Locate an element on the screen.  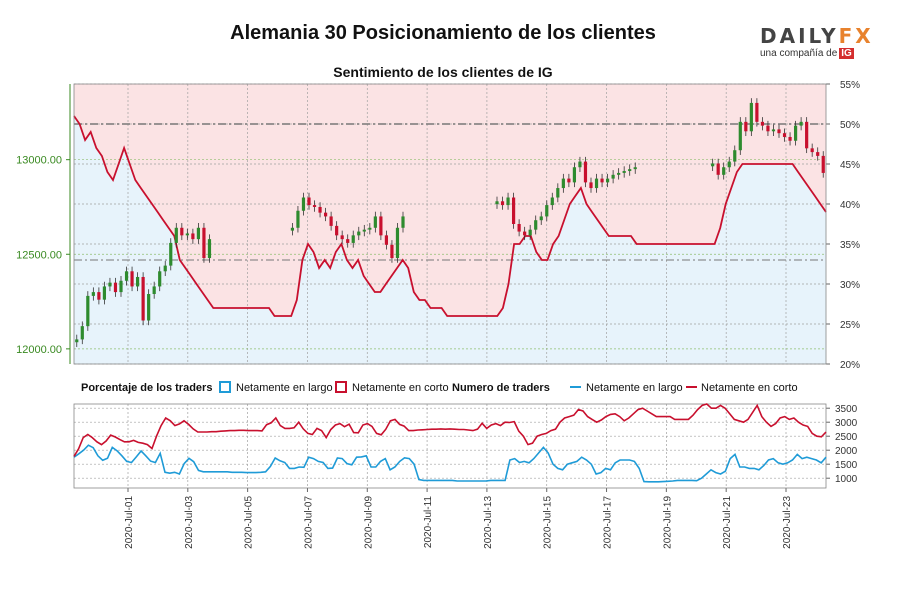
right-tick-label: 35% is located at coordinates (850, 245).